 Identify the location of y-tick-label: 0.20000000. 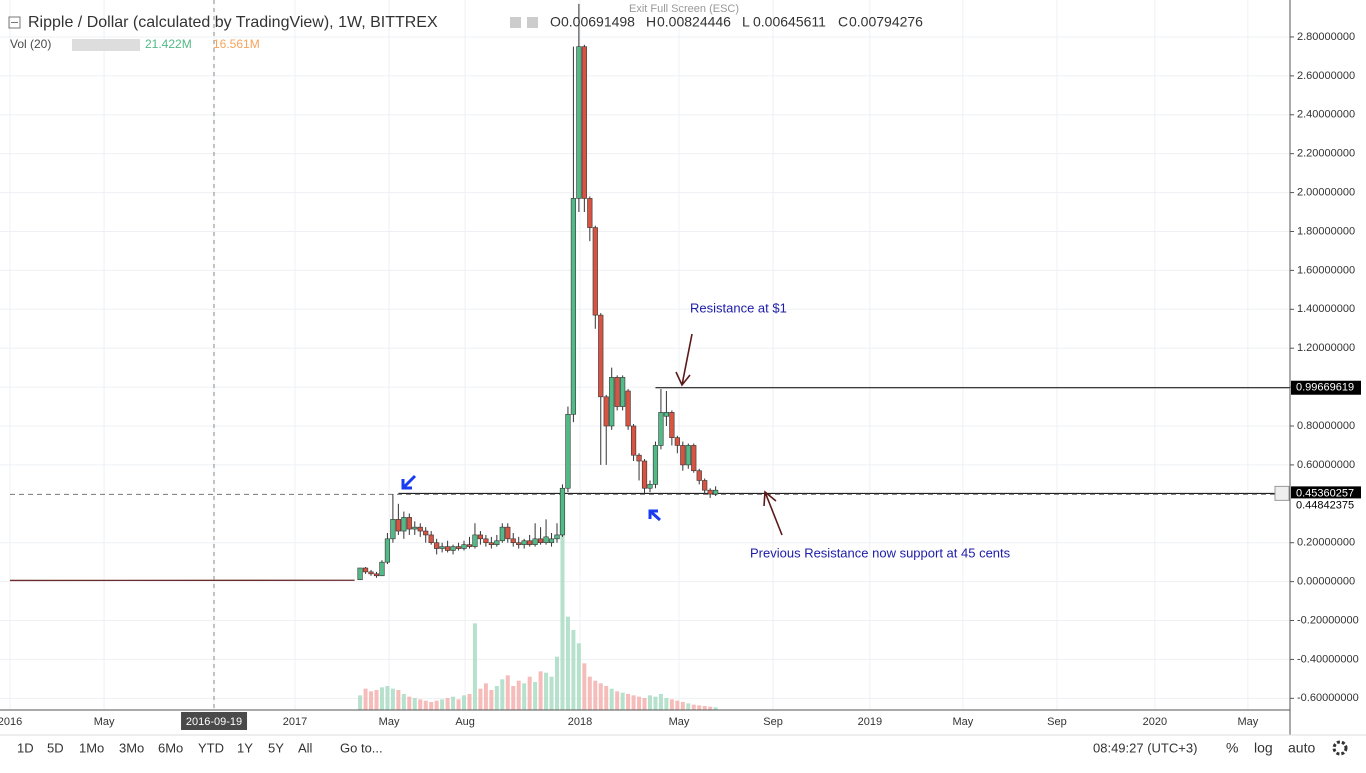
(1326, 543).